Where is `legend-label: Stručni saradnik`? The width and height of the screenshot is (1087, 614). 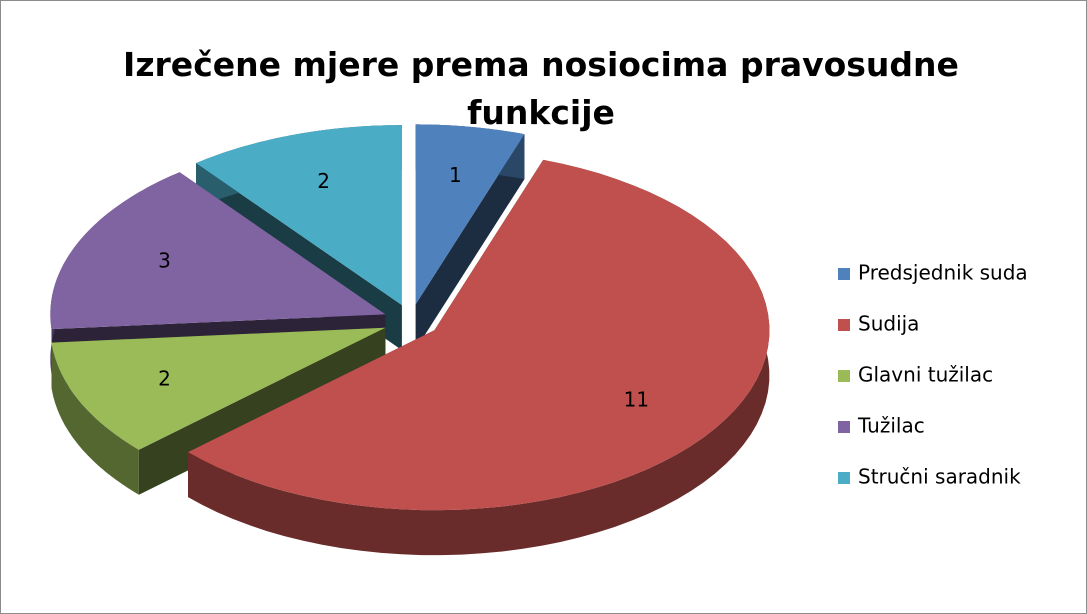 legend-label: Stručni saradnik is located at coordinates (939, 477).